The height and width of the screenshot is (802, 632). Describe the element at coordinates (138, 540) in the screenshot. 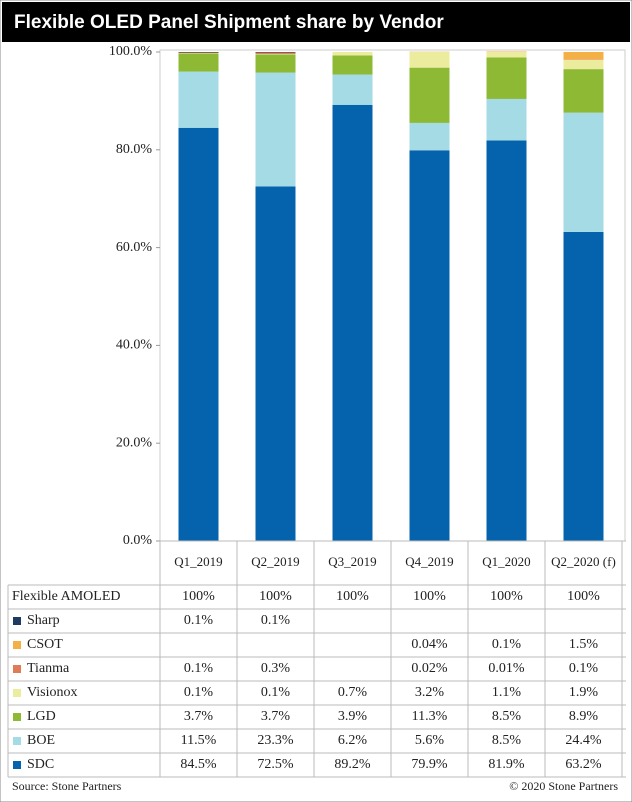

I see `y-tick-label: 0.0%` at that location.